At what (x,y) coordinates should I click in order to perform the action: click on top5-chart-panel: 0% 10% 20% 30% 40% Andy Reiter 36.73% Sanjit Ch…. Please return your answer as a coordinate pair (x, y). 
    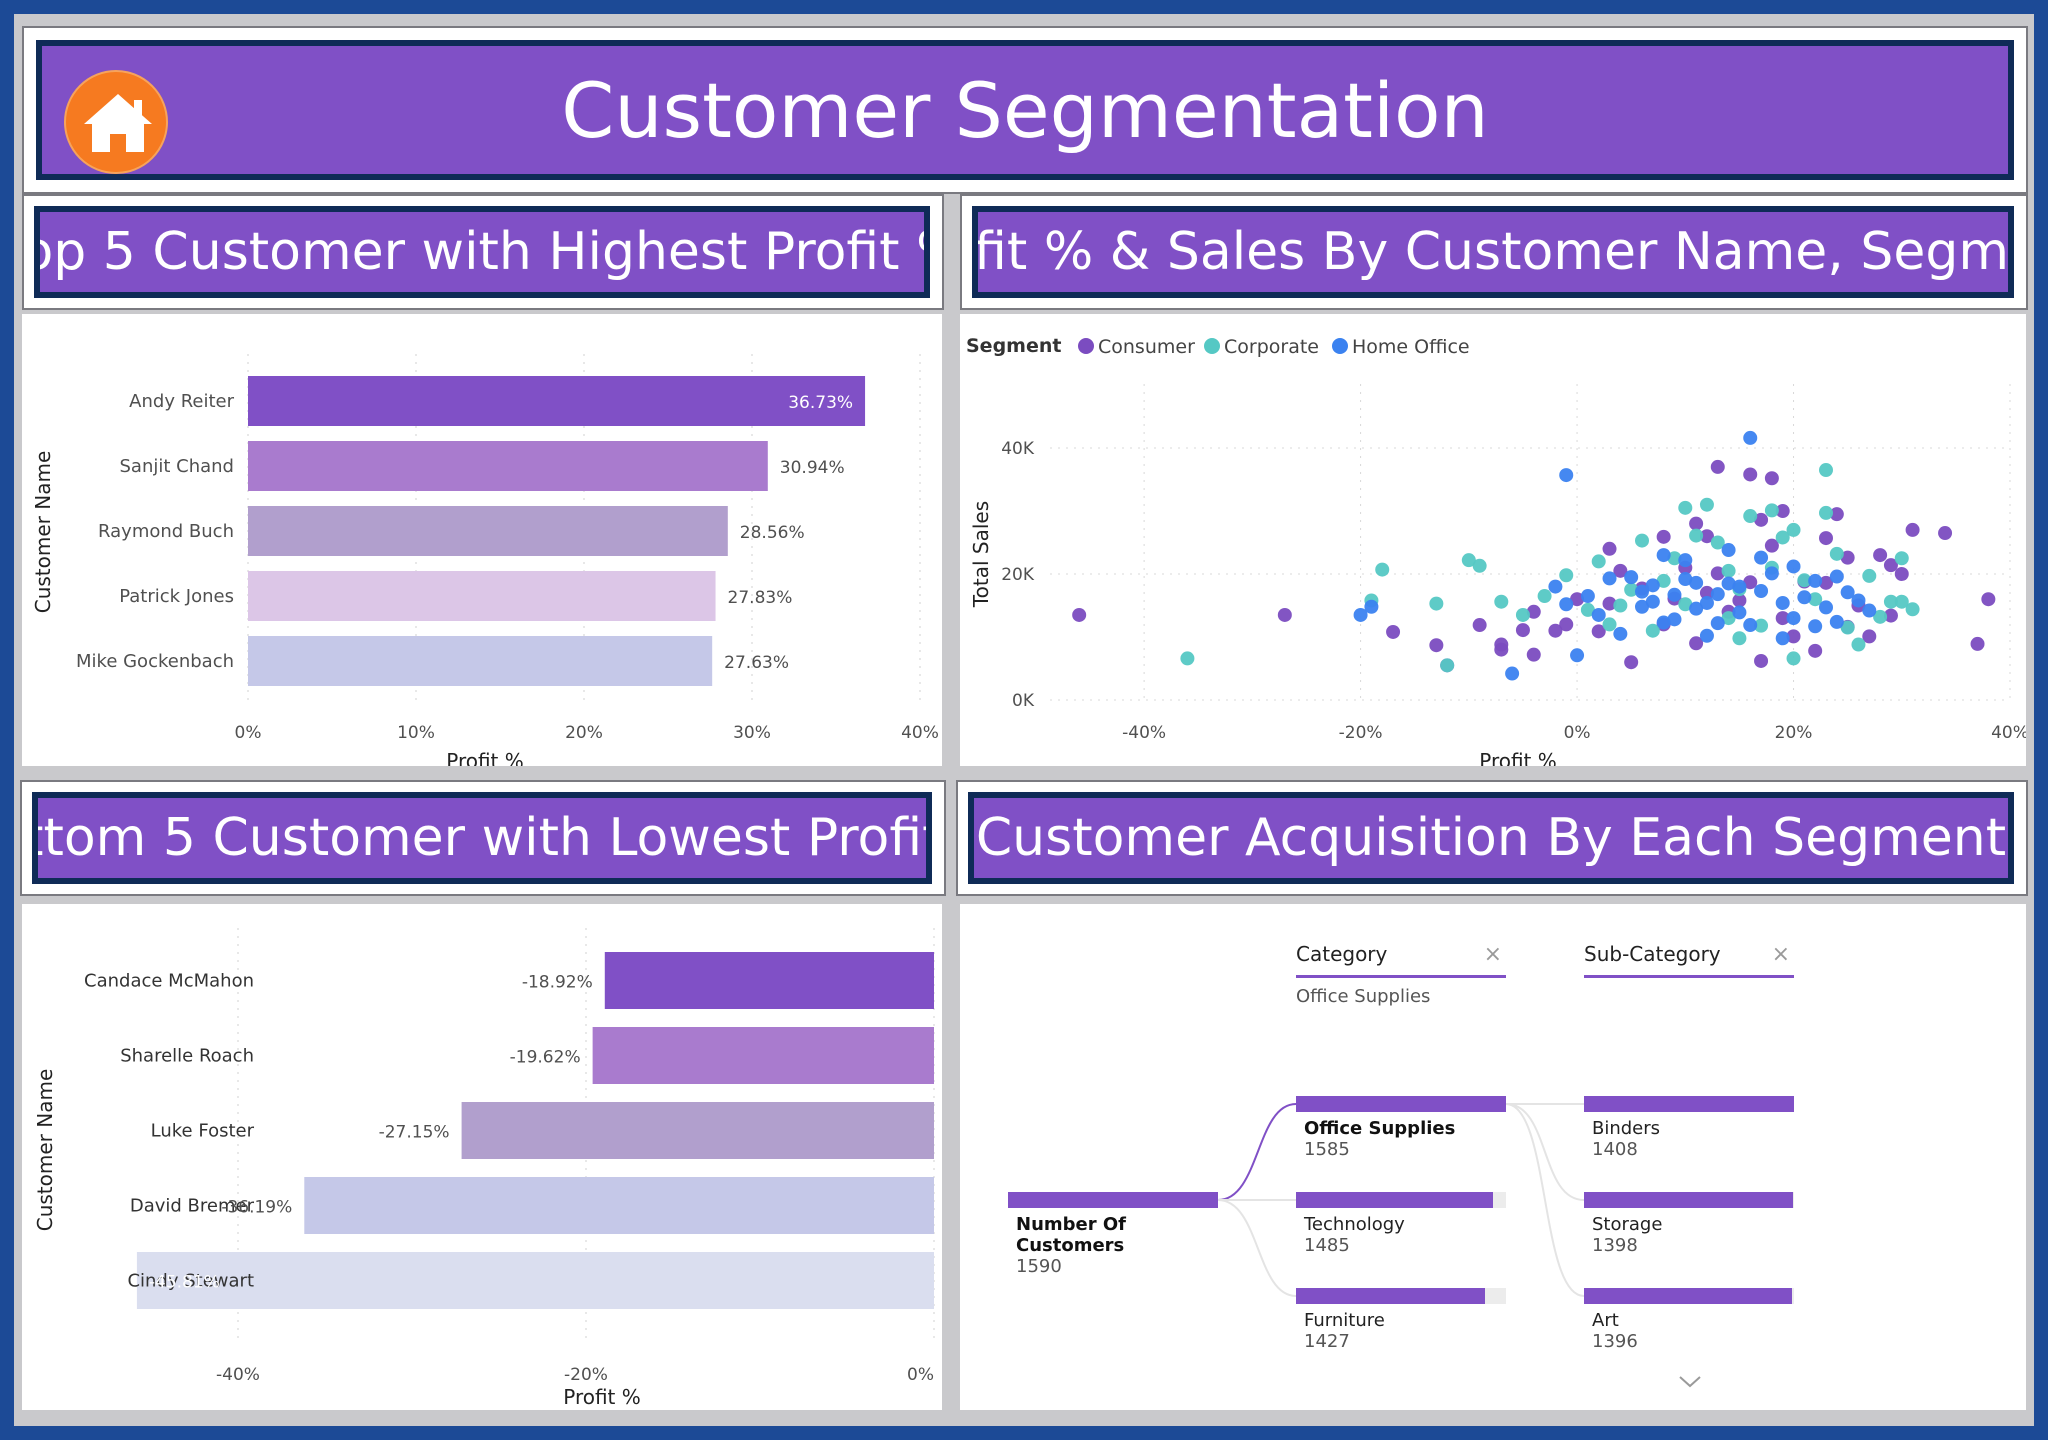
    Looking at the image, I should click on (482, 543).